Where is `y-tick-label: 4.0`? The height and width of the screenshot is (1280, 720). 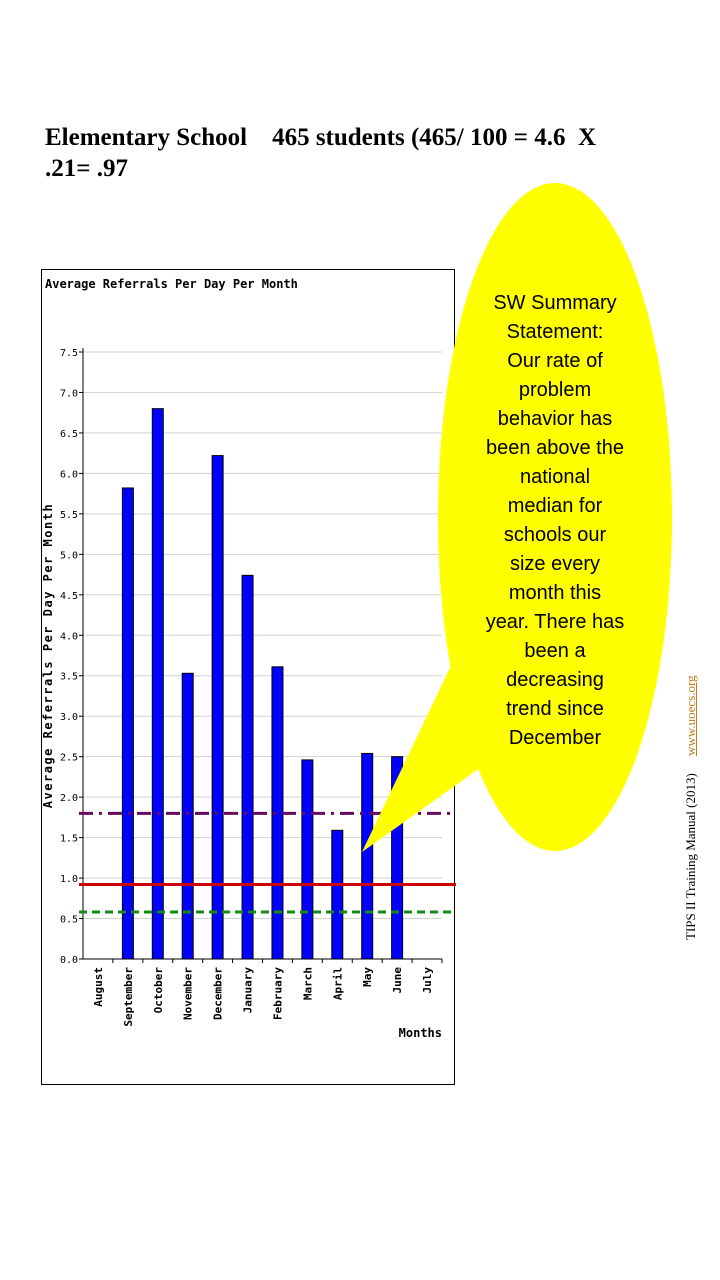
y-tick-label: 4.0 is located at coordinates (69, 636).